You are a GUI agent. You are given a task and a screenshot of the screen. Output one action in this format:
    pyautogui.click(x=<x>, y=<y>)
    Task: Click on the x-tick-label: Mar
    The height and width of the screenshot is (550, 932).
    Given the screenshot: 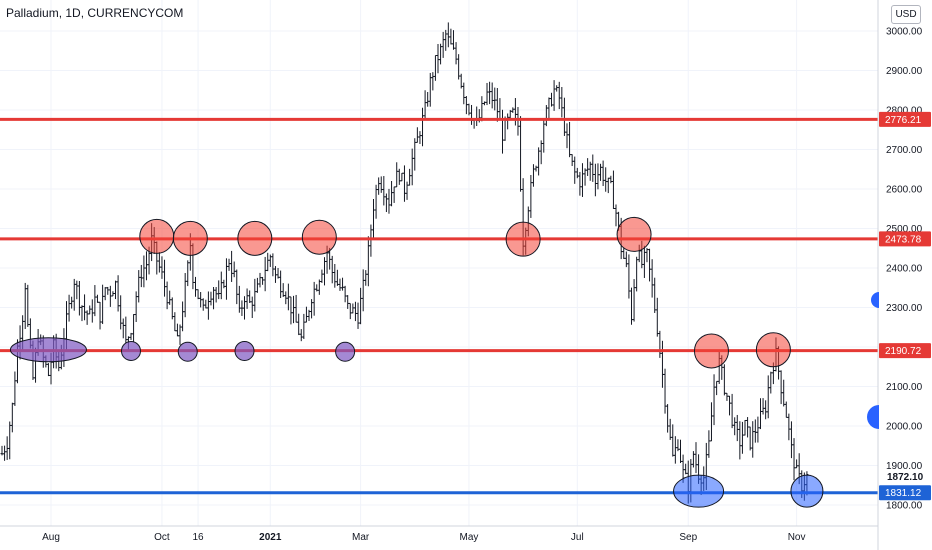 What is the action you would take?
    pyautogui.click(x=361, y=537)
    